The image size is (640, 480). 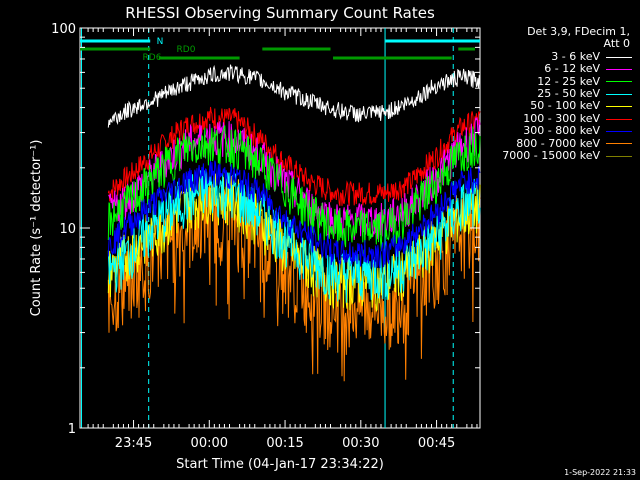 I want to click on flag-label-rd0: RD0, so click(x=186, y=50).